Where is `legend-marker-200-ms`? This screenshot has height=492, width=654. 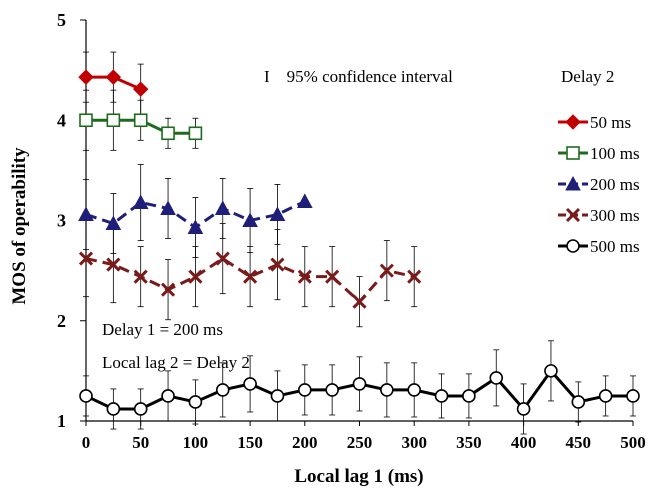
legend-marker-200-ms is located at coordinates (573, 183).